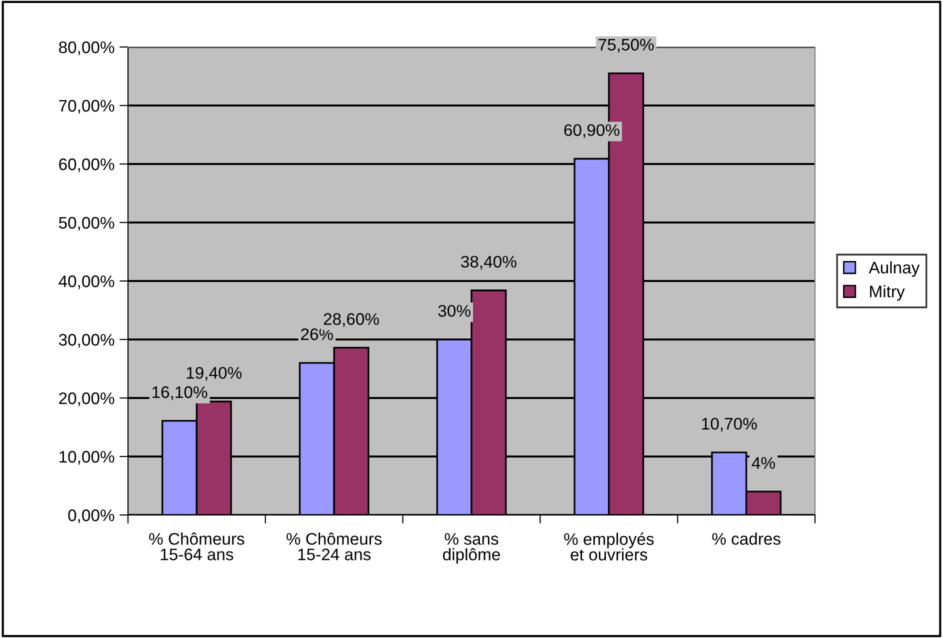  I want to click on data-label: 75,50%, so click(626, 45).